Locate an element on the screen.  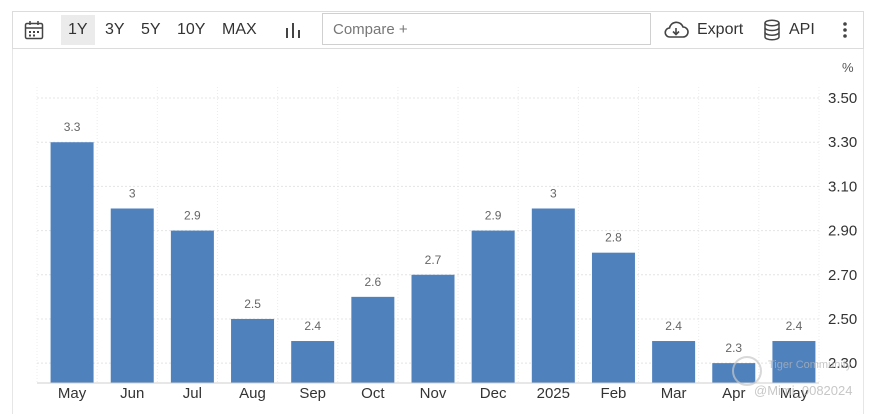
compare-input: Compare + is located at coordinates (486, 29).